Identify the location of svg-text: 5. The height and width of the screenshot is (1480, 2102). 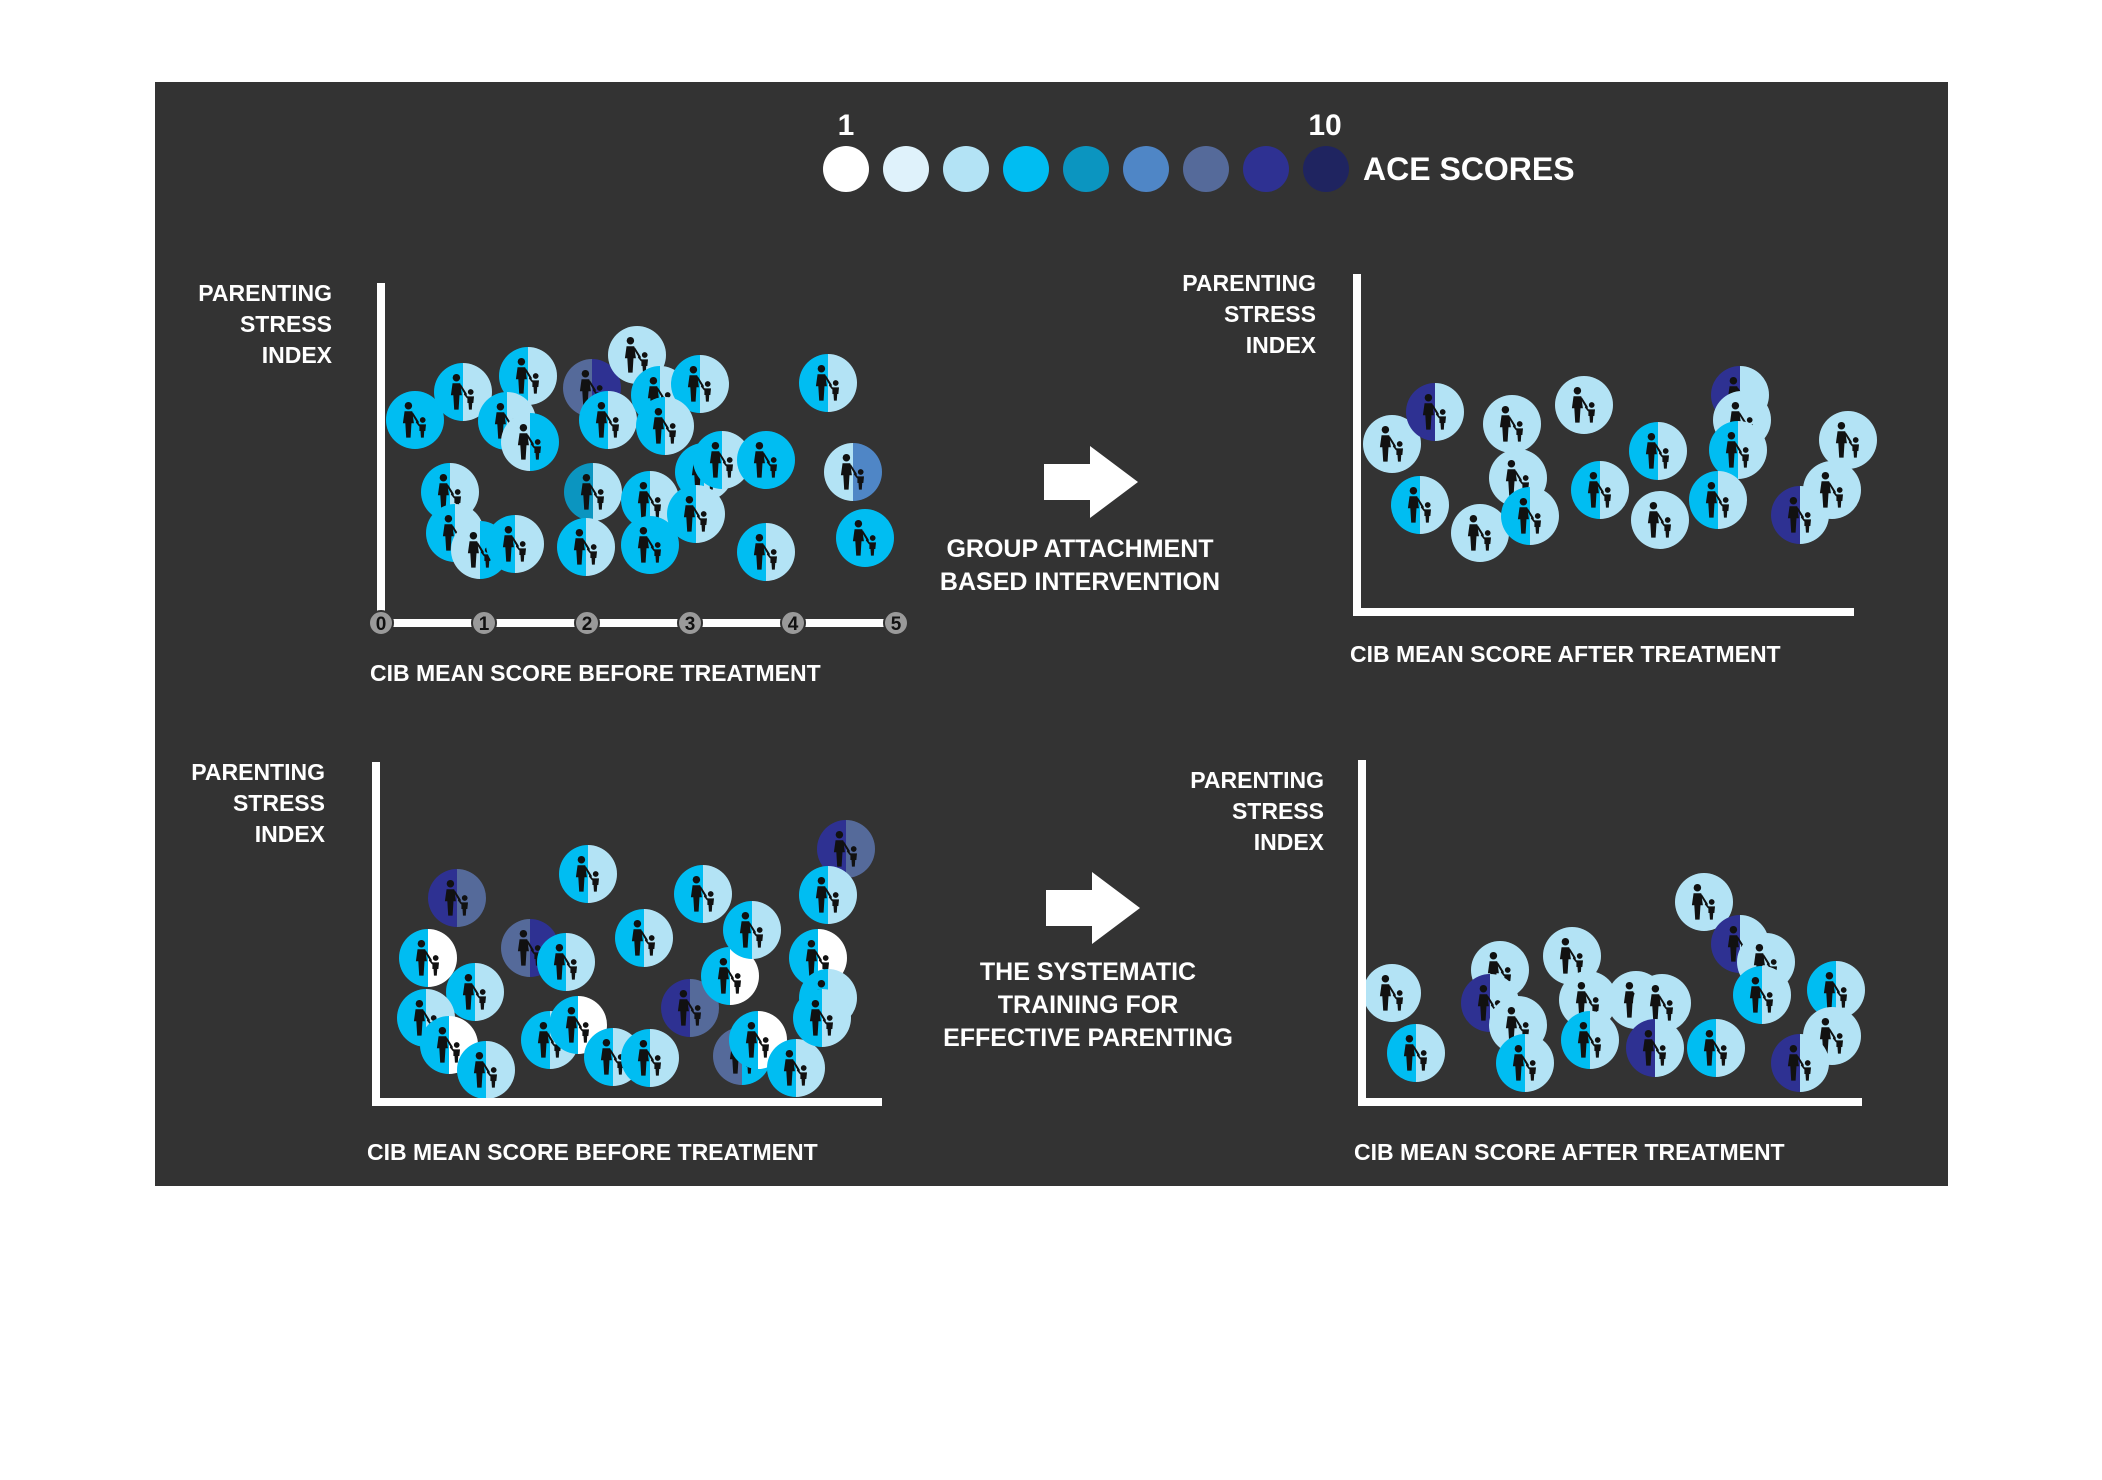
(896, 624).